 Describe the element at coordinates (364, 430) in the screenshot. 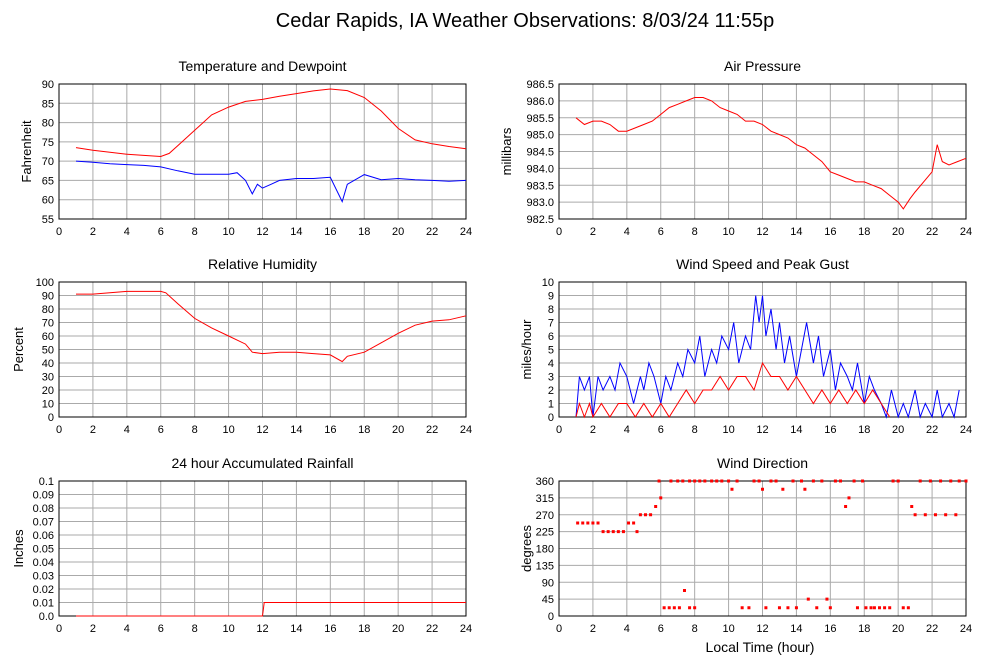

I see `humidity-xtick-label: 18` at that location.